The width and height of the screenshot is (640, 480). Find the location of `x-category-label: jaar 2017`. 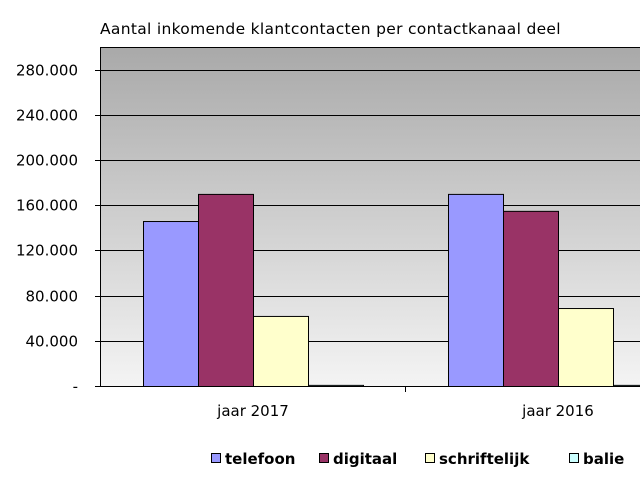

x-category-label: jaar 2017 is located at coordinates (252, 411).